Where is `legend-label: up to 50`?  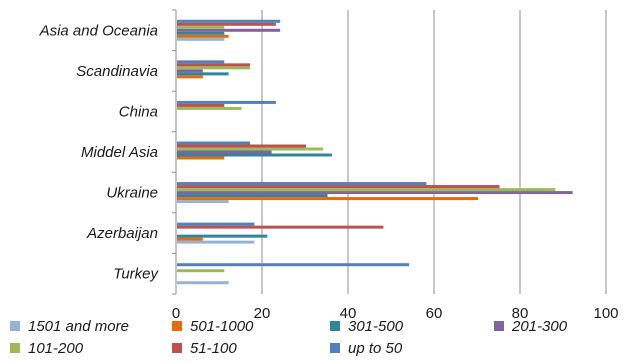 legend-label: up to 50 is located at coordinates (375, 348).